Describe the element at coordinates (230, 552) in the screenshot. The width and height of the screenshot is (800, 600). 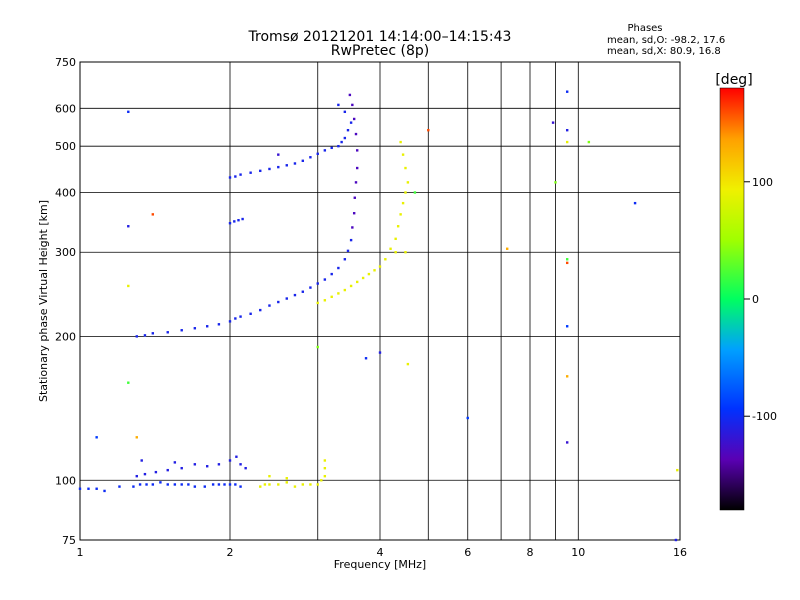
I see `x-tick-label: 2` at that location.